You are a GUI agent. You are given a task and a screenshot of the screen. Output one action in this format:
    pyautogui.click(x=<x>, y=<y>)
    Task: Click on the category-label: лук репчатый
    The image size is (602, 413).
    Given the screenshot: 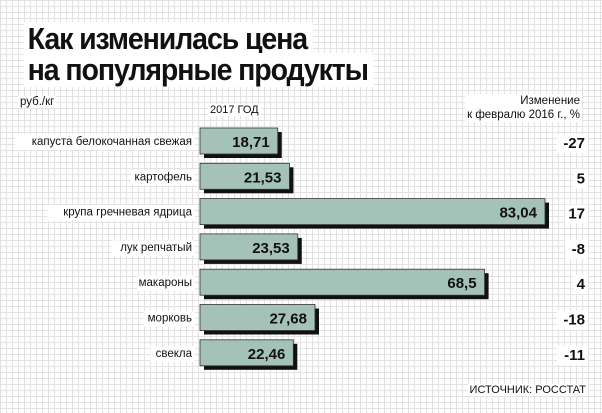 What is the action you would take?
    pyautogui.click(x=156, y=248)
    